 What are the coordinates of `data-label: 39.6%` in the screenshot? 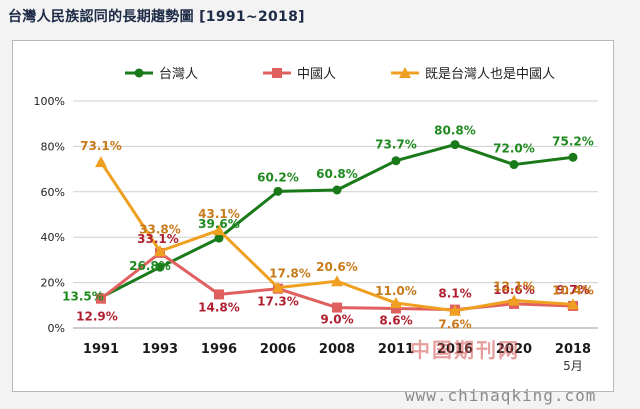 It's located at (219, 224).